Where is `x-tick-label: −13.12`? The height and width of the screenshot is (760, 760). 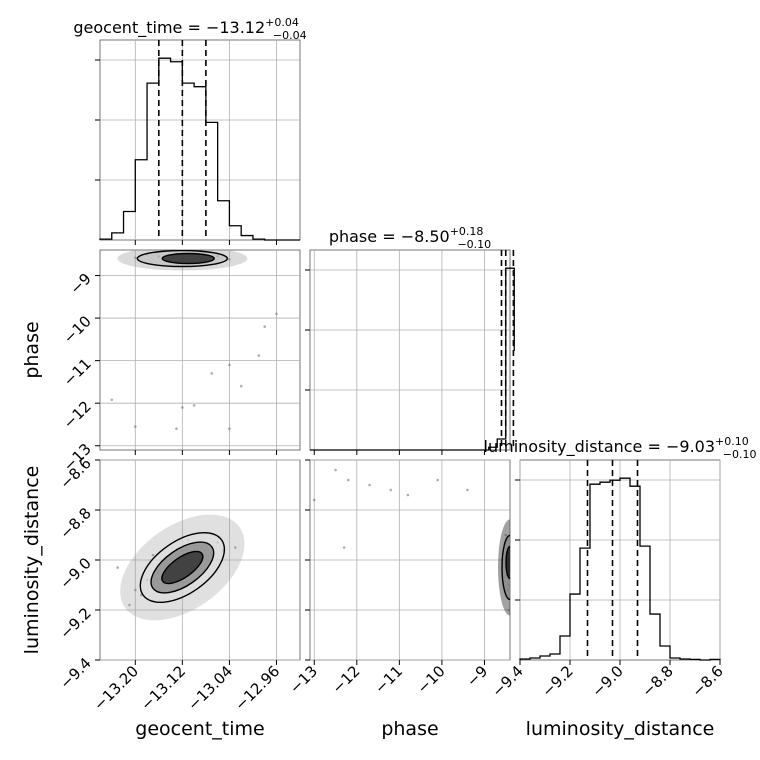 x-tick-label: −13.12 is located at coordinates (163, 688).